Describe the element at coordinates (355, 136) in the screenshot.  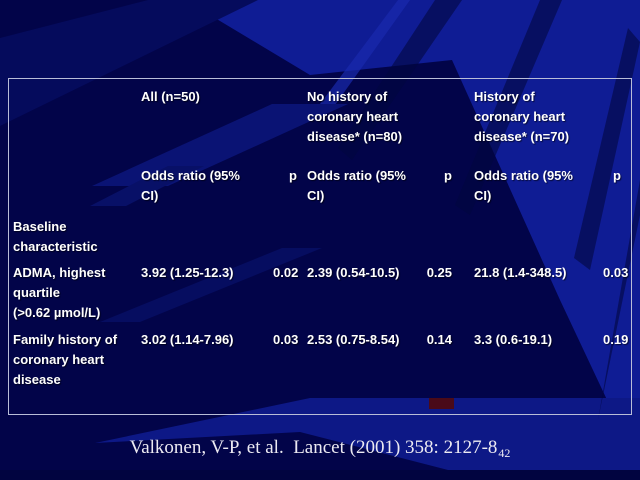
I see `group-header-line: disease* (n=80)` at that location.